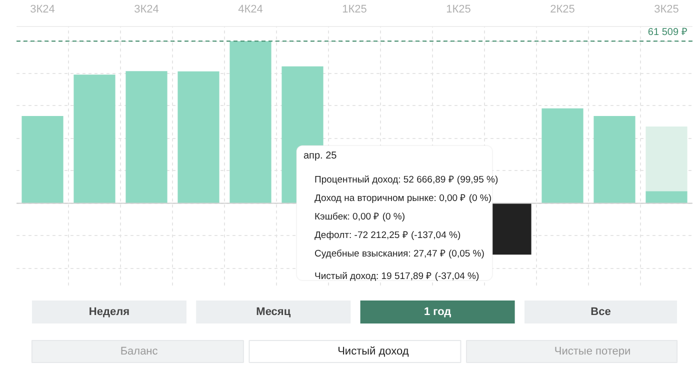  I want to click on annotation: Дефолт: -72 212,25 ₽ (-137,04 %), so click(387, 235).